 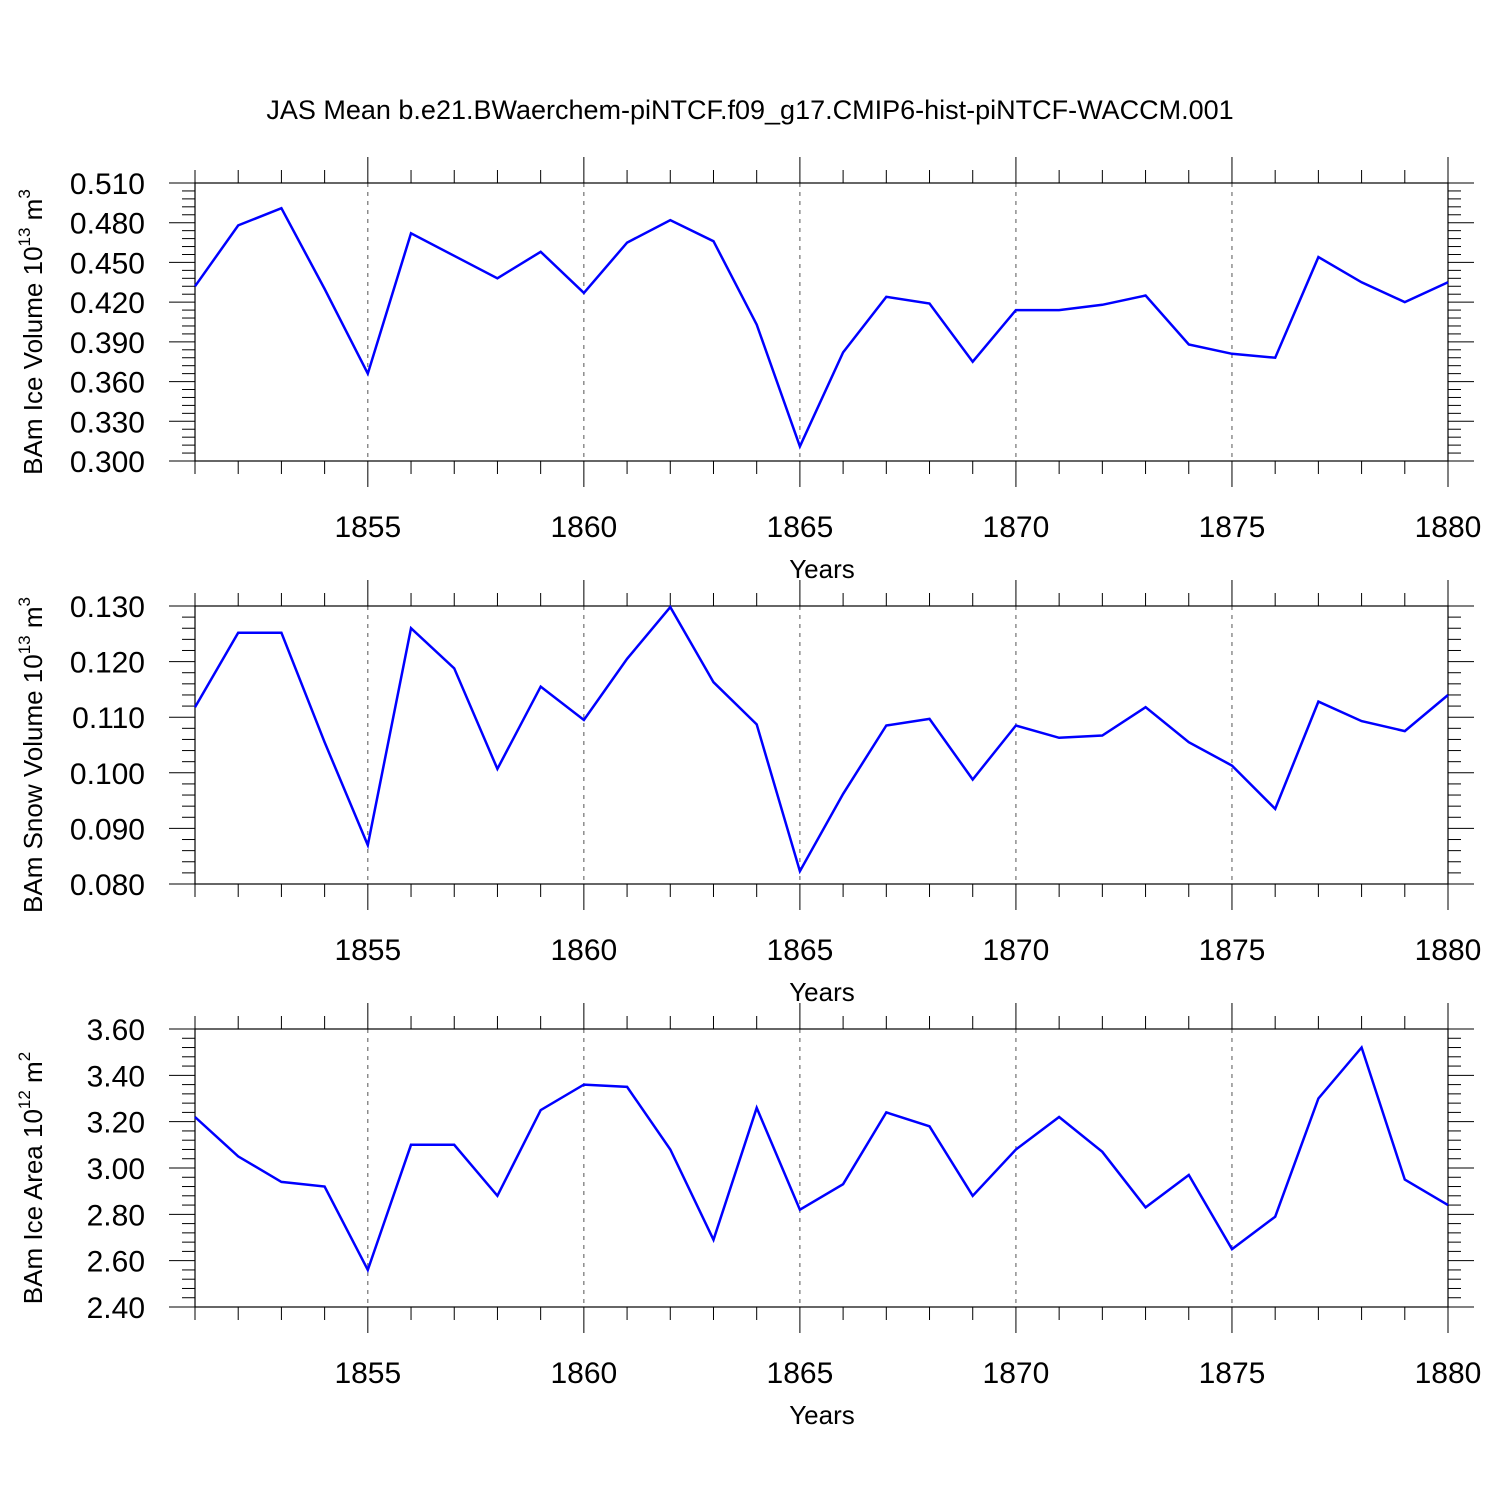 What do you see at coordinates (116, 1215) in the screenshot?
I see `y-tick-label: 2.80` at bounding box center [116, 1215].